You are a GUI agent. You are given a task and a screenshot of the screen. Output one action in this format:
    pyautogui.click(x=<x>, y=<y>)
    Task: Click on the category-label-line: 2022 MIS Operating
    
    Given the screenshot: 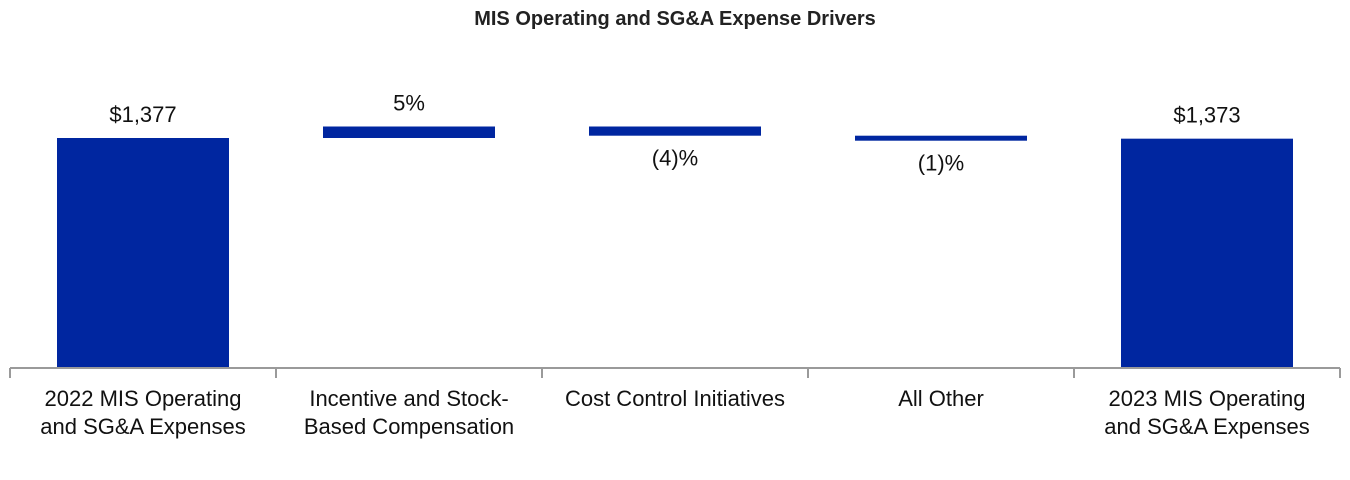 What is the action you would take?
    pyautogui.click(x=143, y=398)
    